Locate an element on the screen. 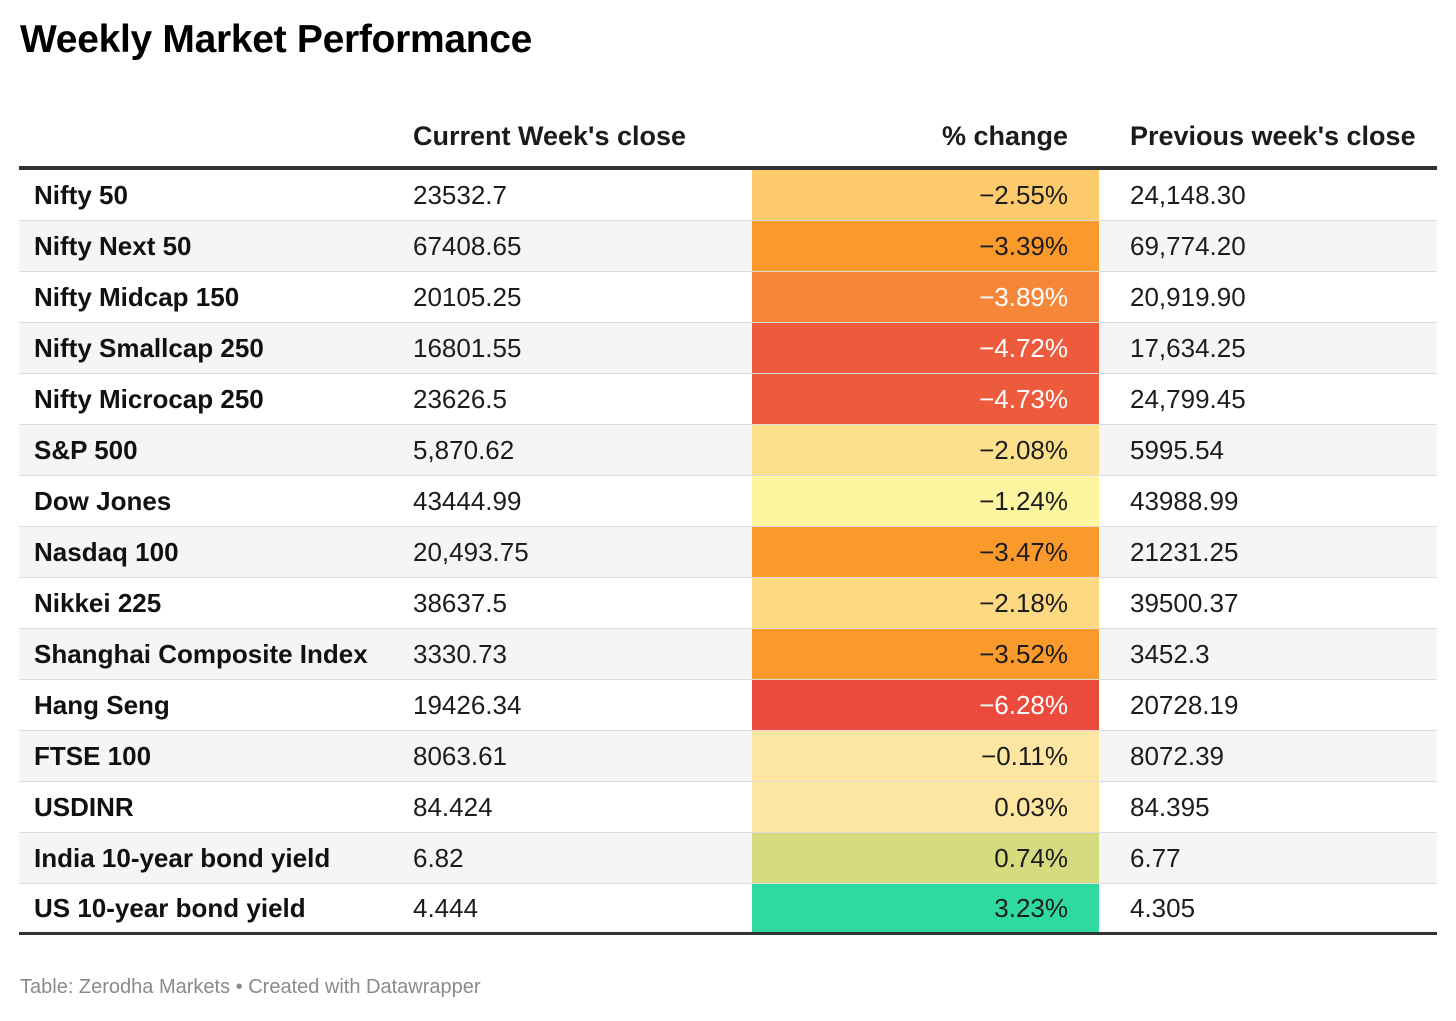 The width and height of the screenshot is (1456, 1021). previous-close: 17,634.25 is located at coordinates (1188, 347).